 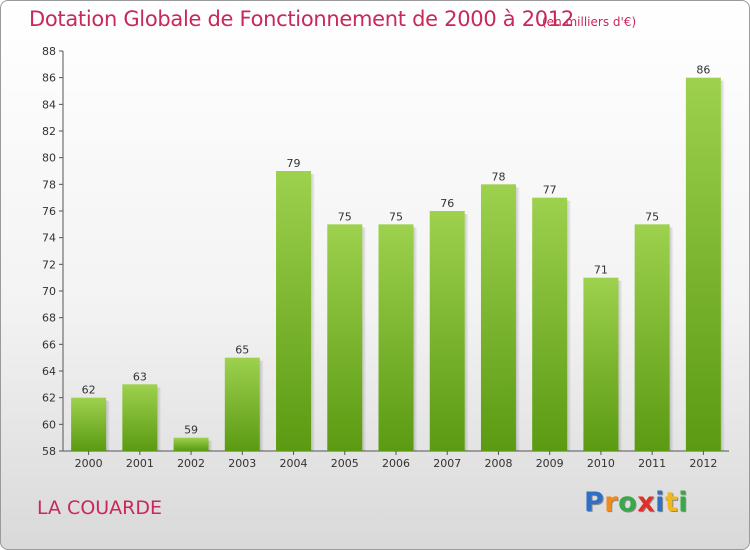 What do you see at coordinates (294, 163) in the screenshot?
I see `bar-value-label: 79` at bounding box center [294, 163].